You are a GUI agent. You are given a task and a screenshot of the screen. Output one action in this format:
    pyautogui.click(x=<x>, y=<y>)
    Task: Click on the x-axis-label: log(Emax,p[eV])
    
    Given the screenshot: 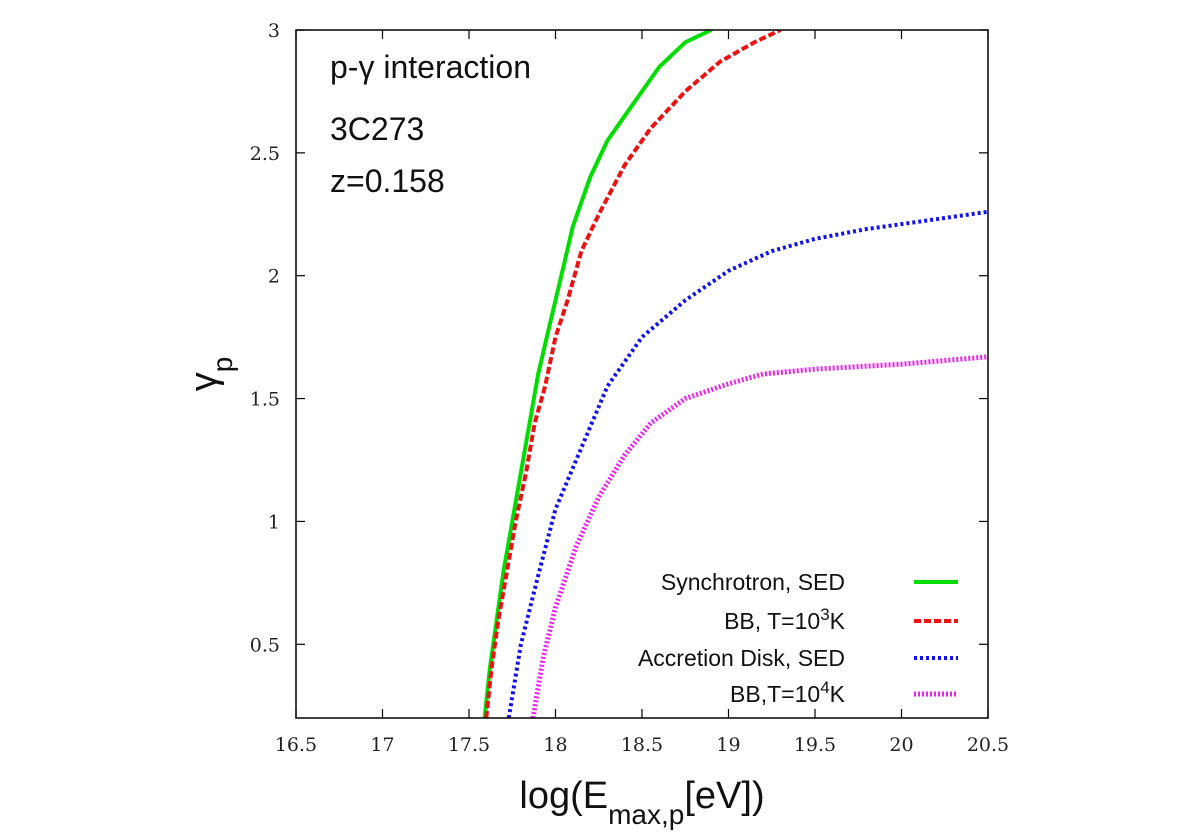 What is the action you would take?
    pyautogui.click(x=641, y=802)
    